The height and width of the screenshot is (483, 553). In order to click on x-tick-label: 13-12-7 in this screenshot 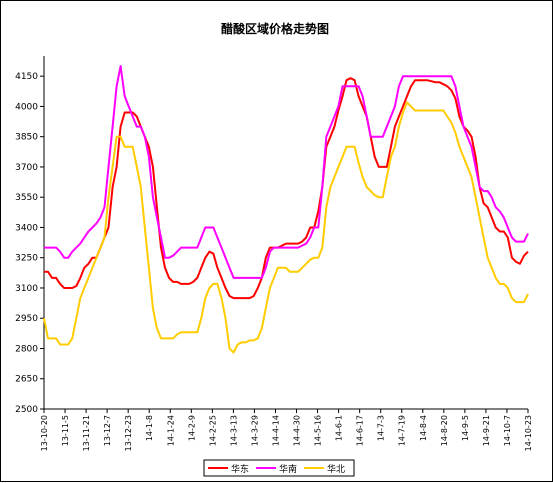, I will do `click(107, 430)`.